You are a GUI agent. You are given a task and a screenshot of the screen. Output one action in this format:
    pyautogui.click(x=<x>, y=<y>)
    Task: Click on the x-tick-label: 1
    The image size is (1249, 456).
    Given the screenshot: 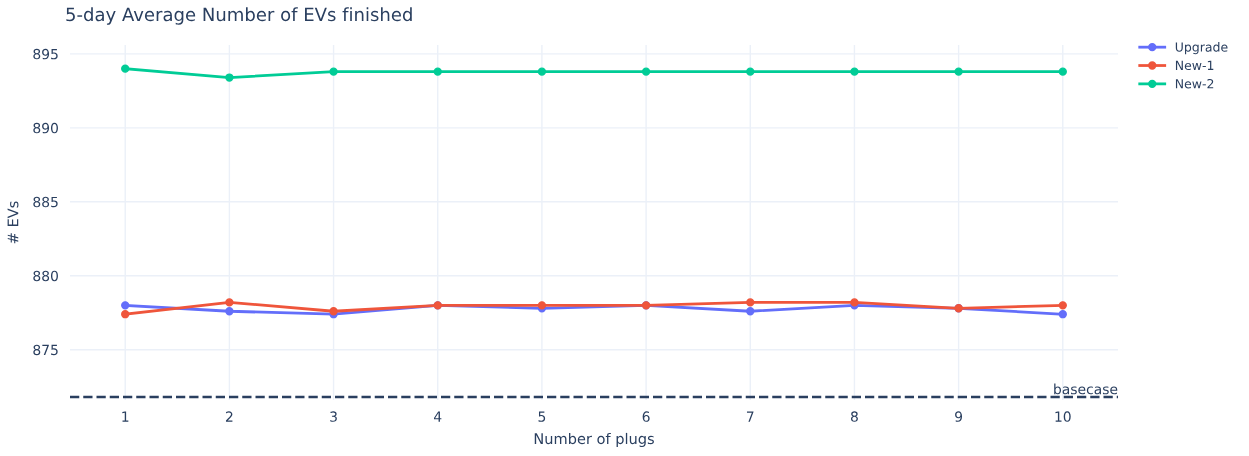 What is the action you would take?
    pyautogui.click(x=125, y=416)
    